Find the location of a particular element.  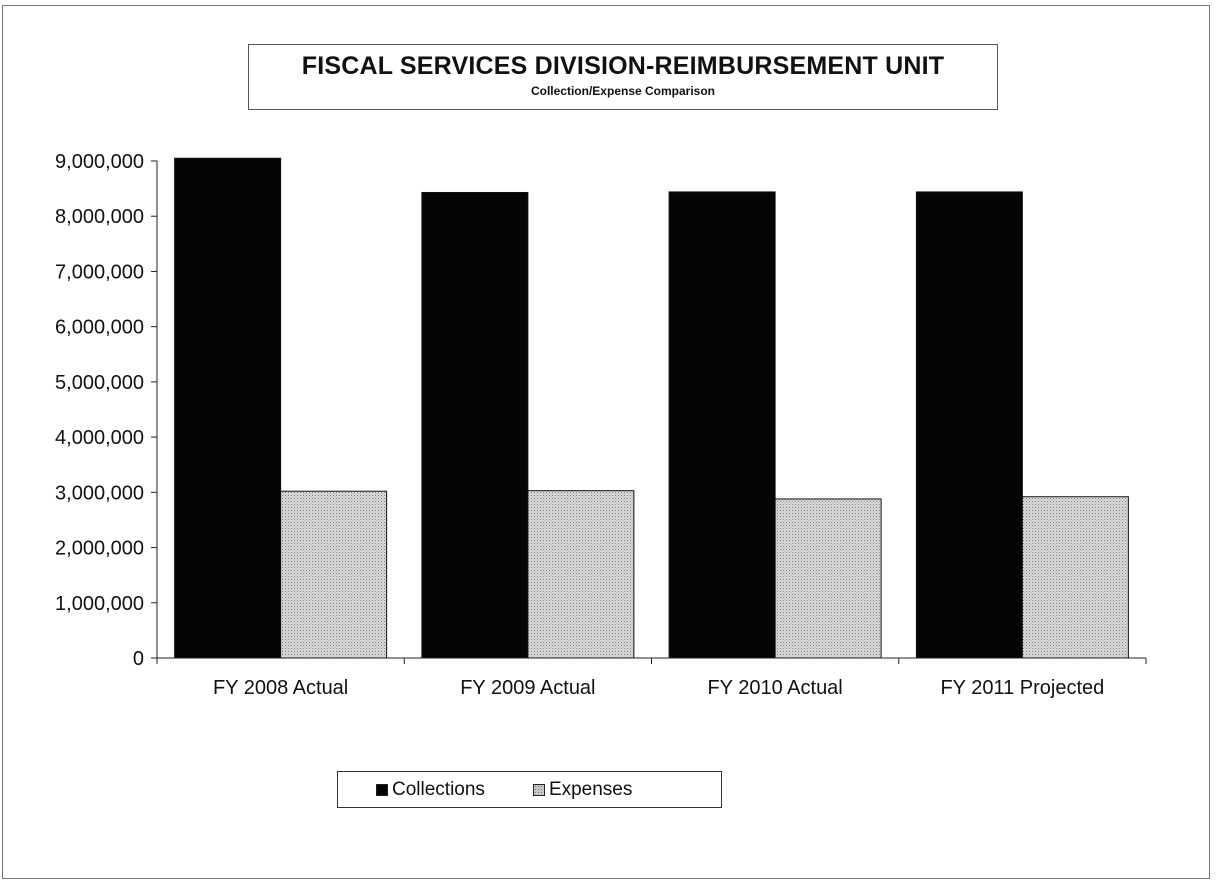

y-tick-label: 7,000,000 is located at coordinates (99, 272).